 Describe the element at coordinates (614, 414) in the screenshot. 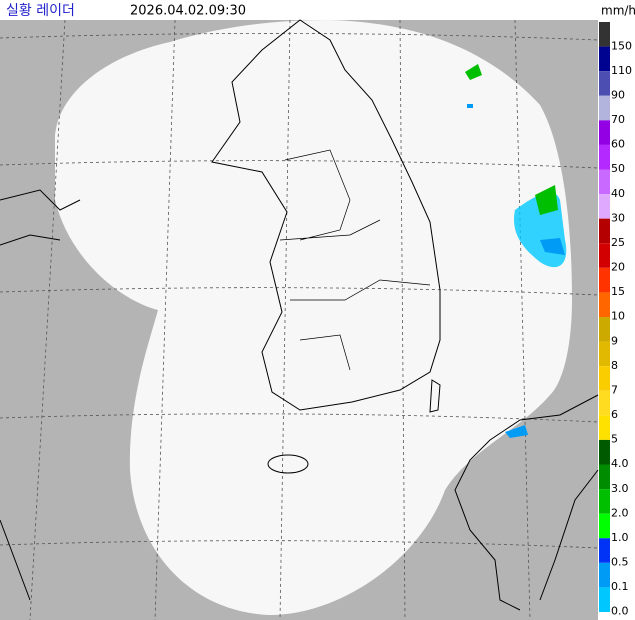

I see `legend-label: 6` at that location.